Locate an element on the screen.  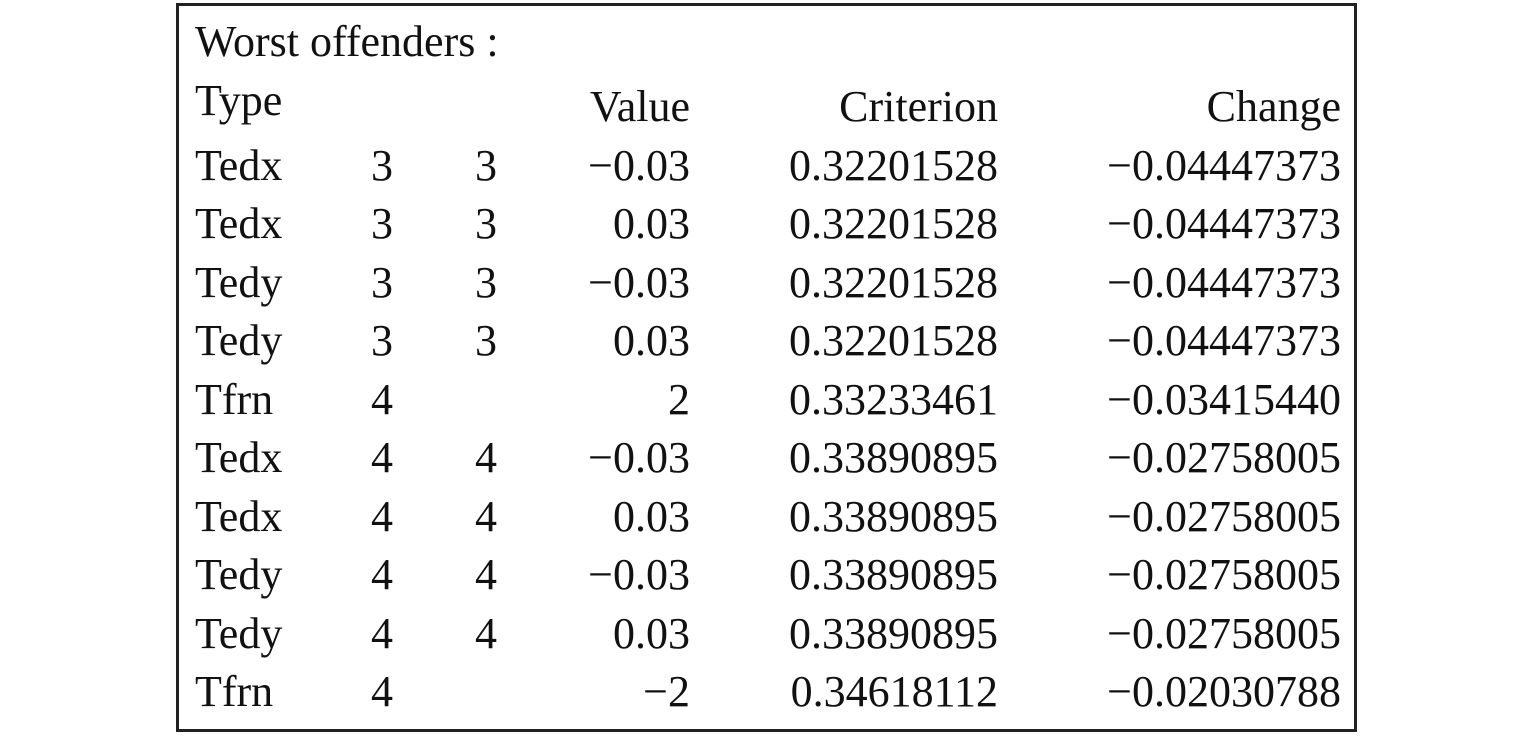
cell-criterion: 0.34618112 is located at coordinates (894, 691).